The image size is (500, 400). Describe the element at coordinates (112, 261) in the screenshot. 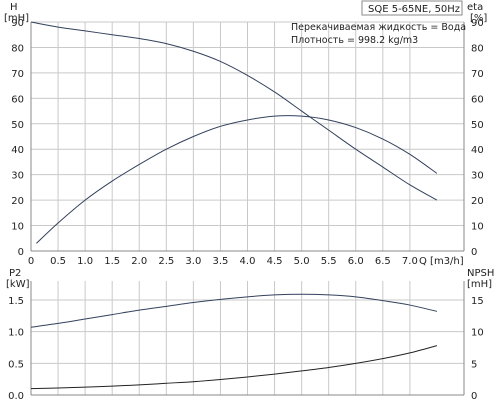

I see `x-tick-label: 1.5` at that location.